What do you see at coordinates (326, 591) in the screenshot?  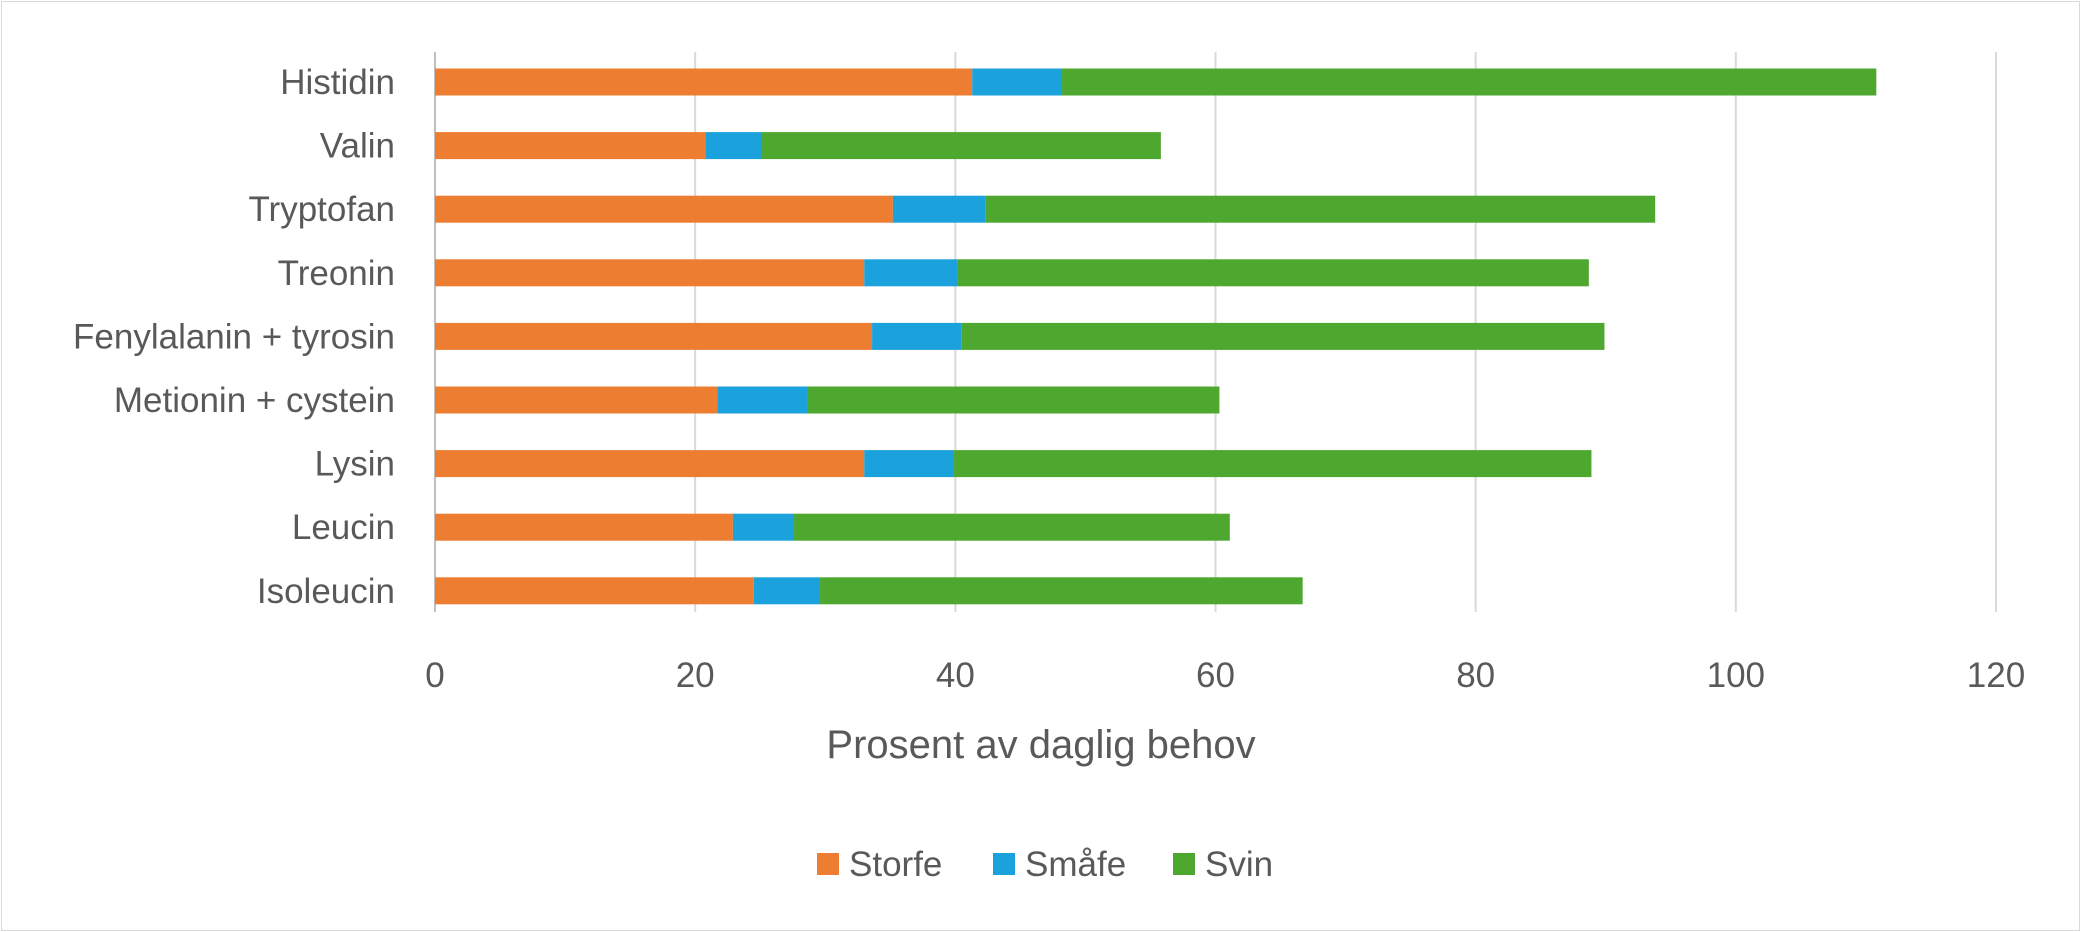 I see `category-label: Isoleucin` at bounding box center [326, 591].